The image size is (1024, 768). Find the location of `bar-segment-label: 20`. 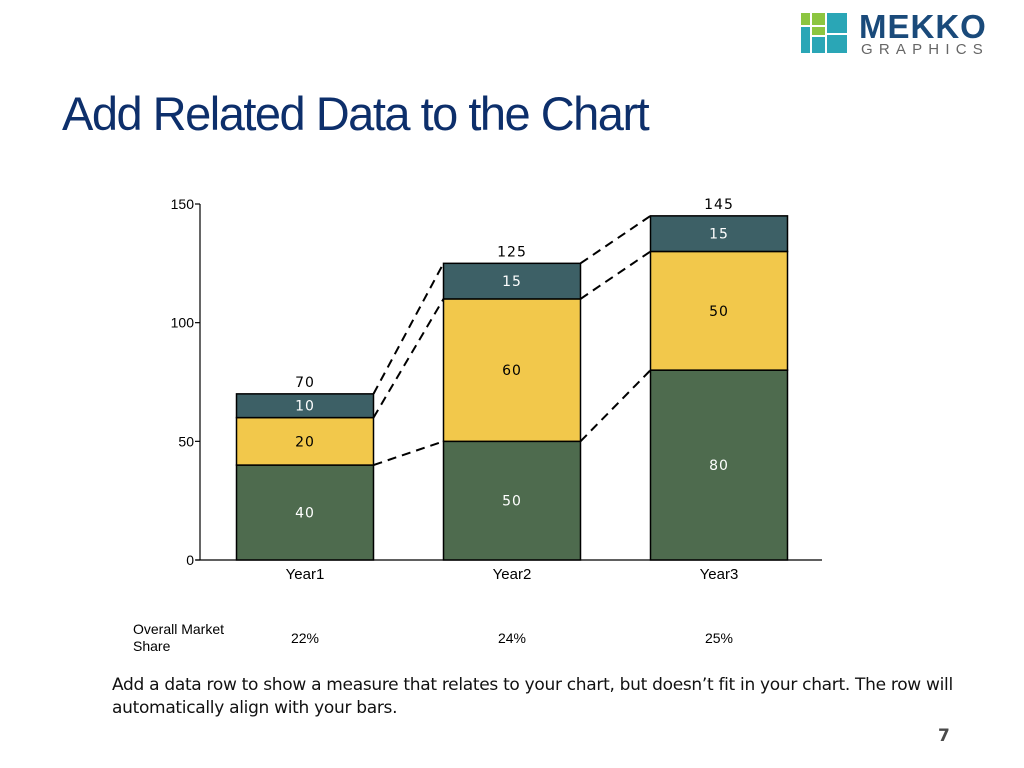

bar-segment-label: 20 is located at coordinates (305, 442).